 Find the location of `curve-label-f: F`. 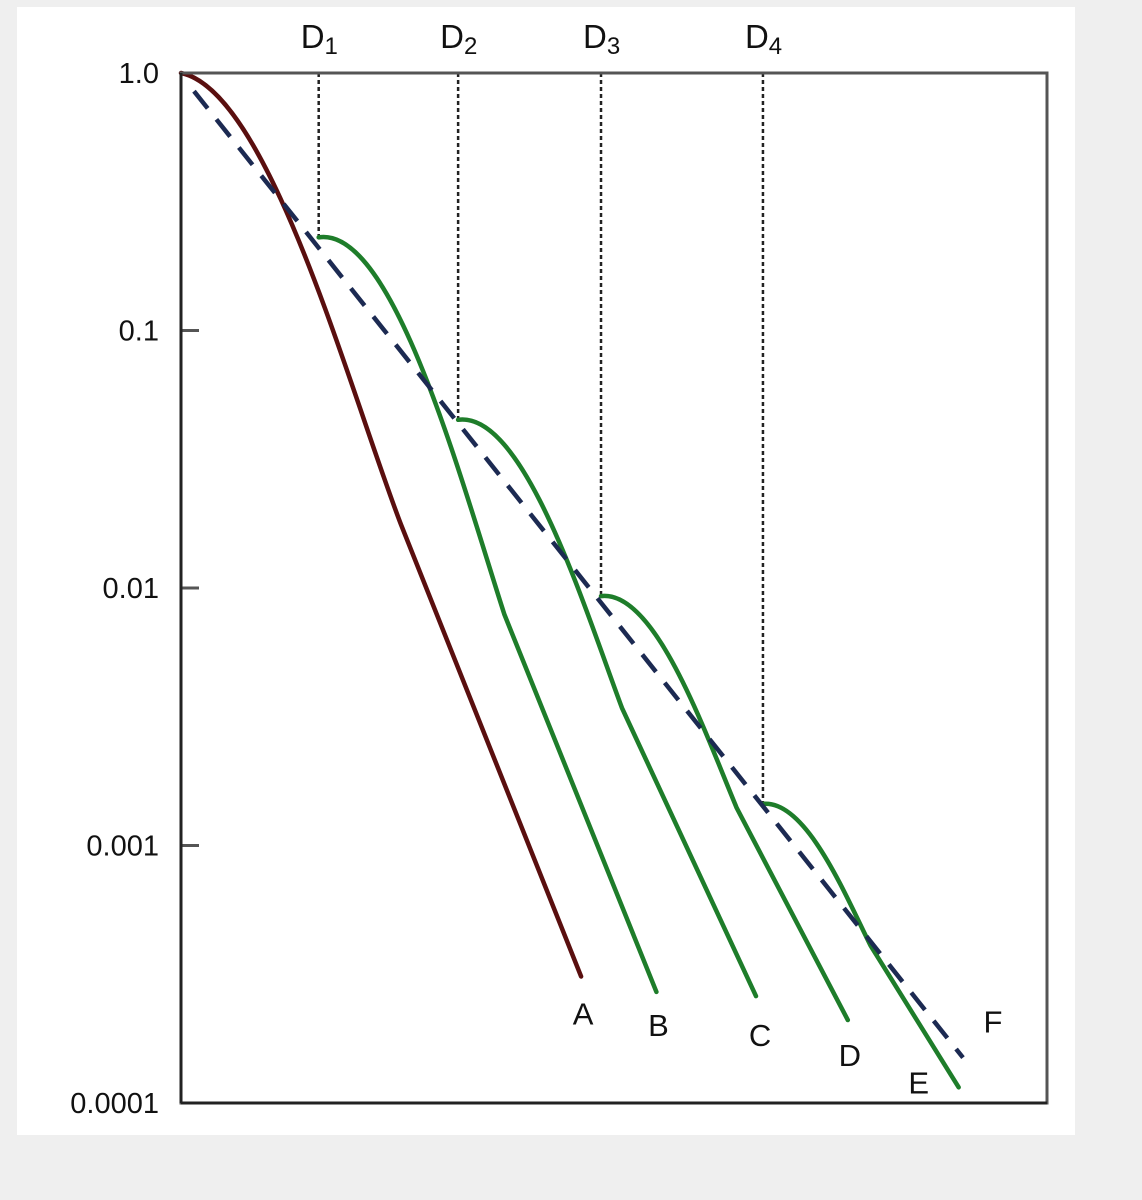

curve-label-f: F is located at coordinates (993, 1022).